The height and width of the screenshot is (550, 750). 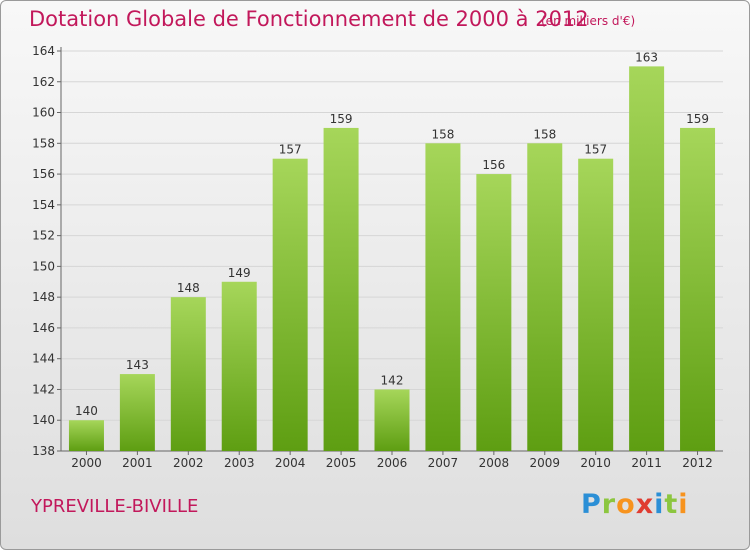 What do you see at coordinates (43, 82) in the screenshot?
I see `y-tick-label: 162` at bounding box center [43, 82].